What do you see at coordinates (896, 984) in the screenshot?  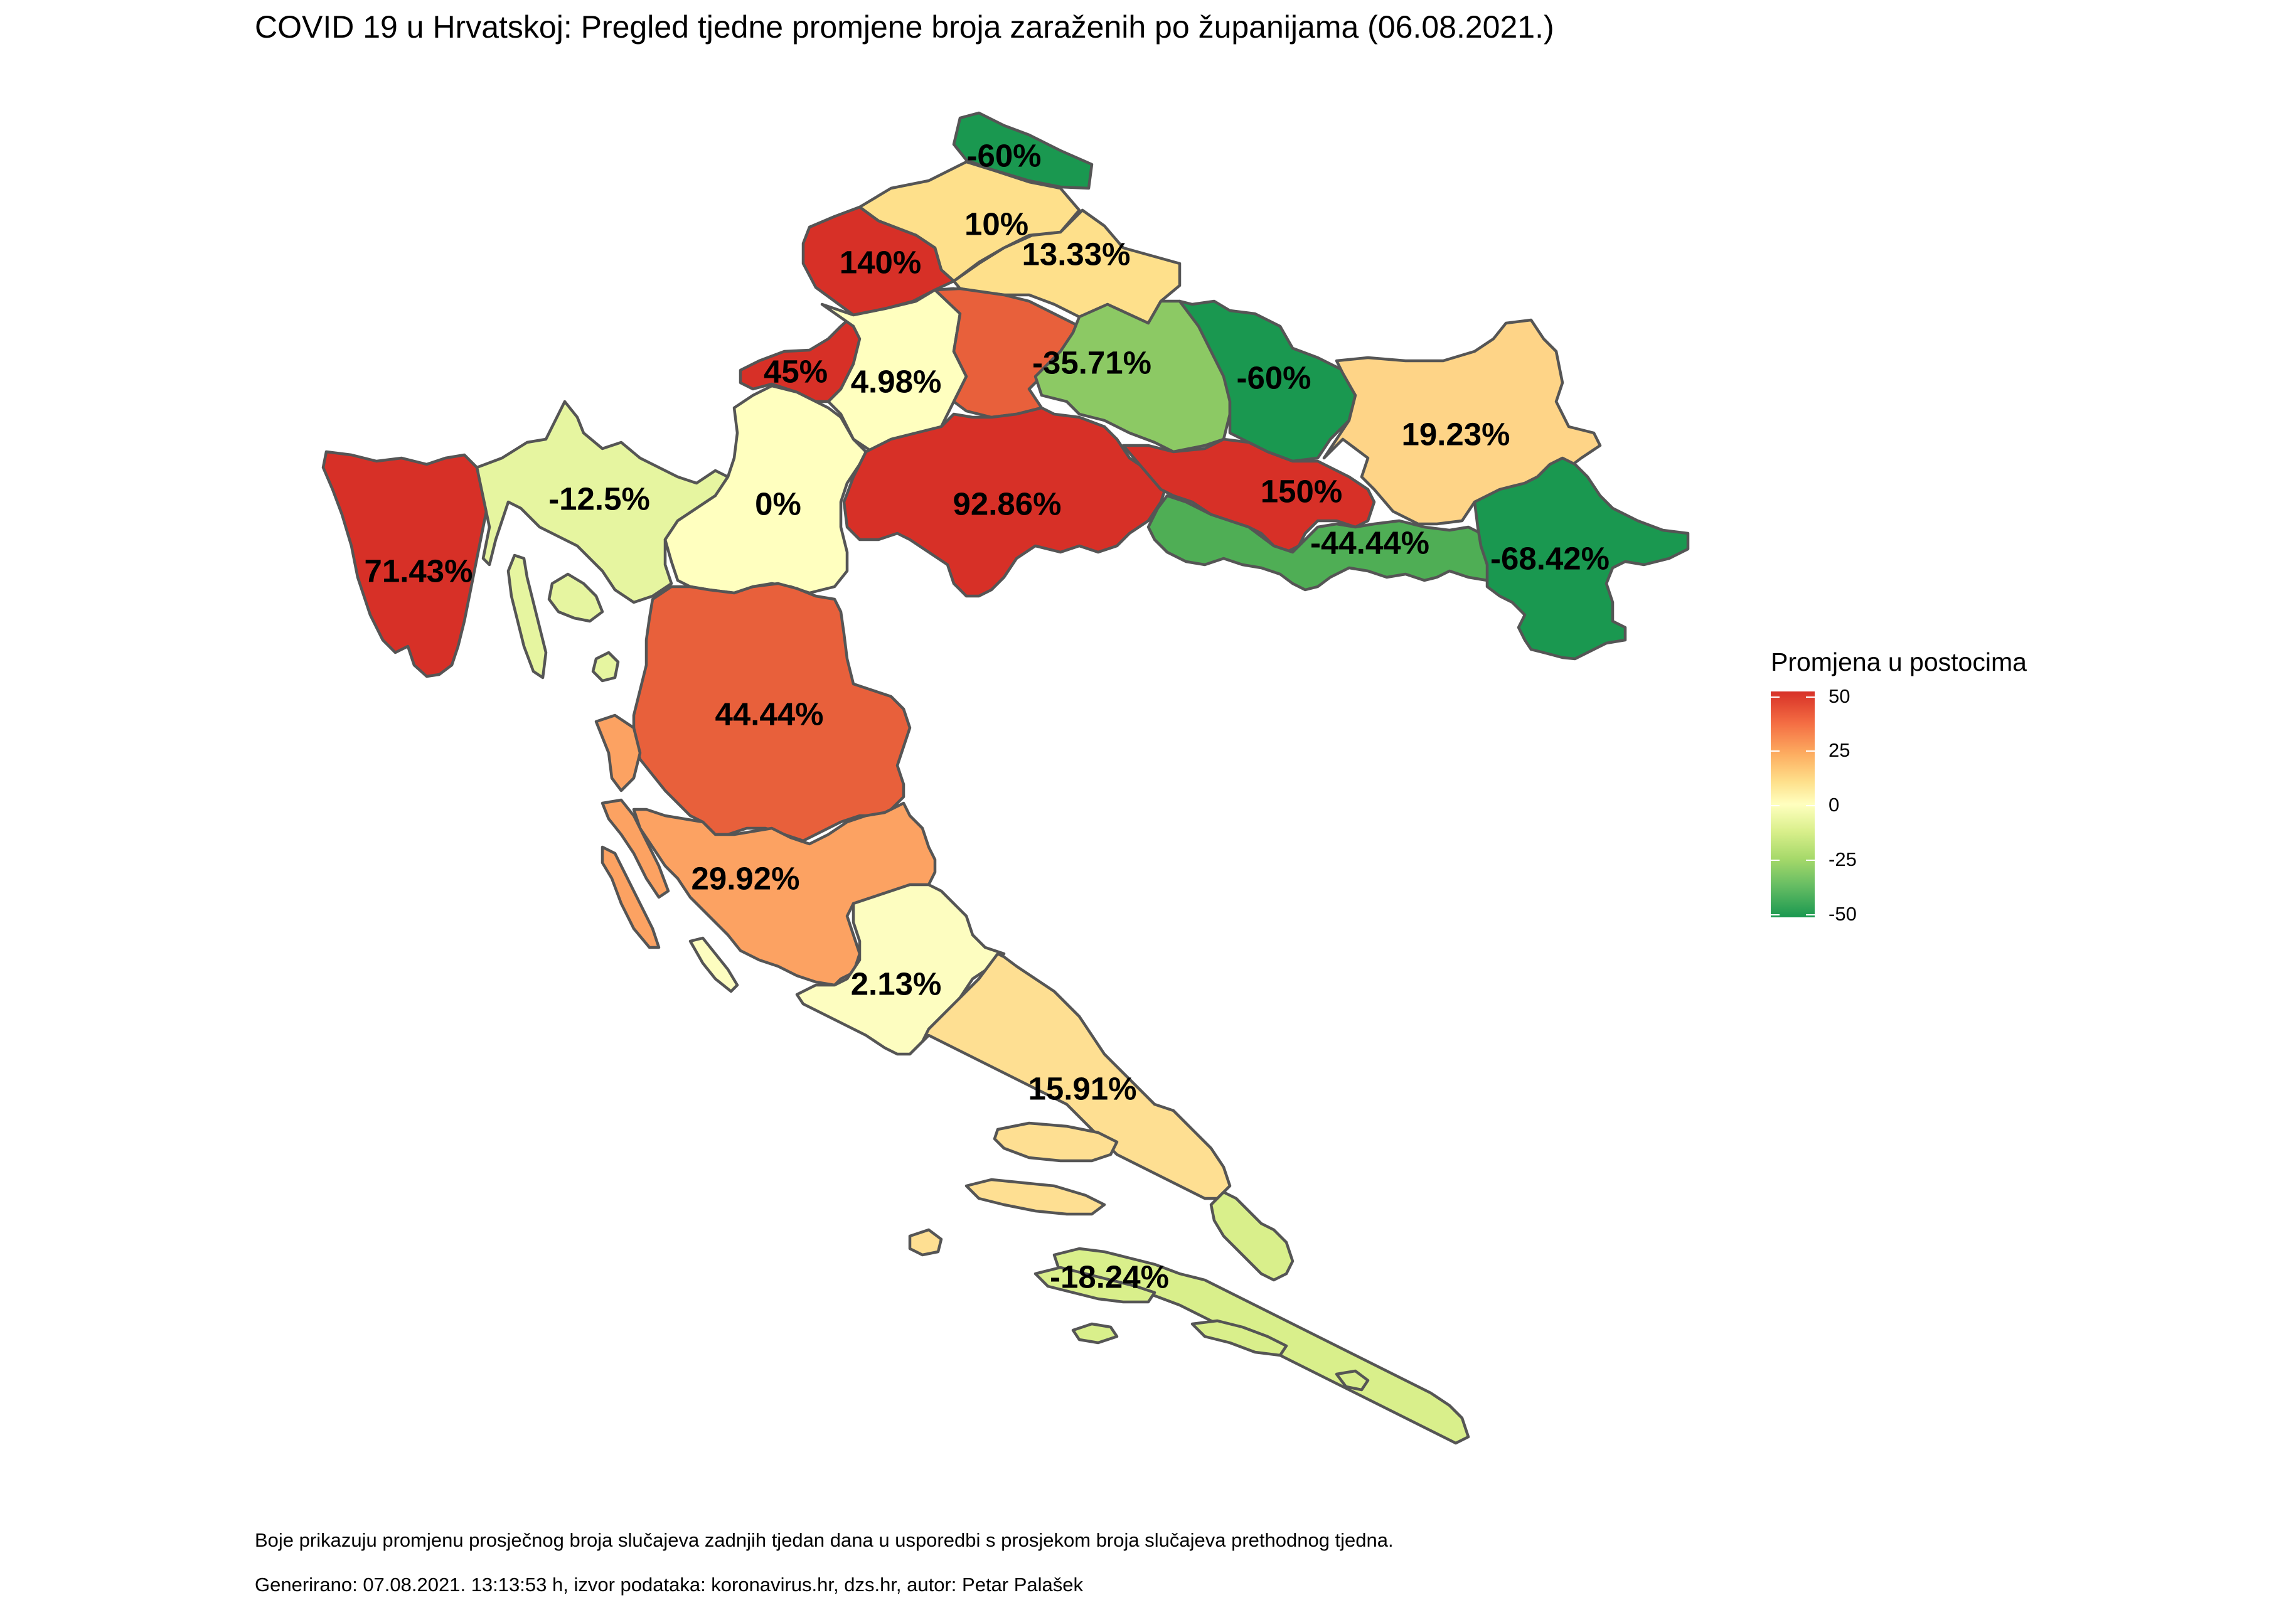 I see `region-label-sibensko-kninska: 2.13%` at bounding box center [896, 984].